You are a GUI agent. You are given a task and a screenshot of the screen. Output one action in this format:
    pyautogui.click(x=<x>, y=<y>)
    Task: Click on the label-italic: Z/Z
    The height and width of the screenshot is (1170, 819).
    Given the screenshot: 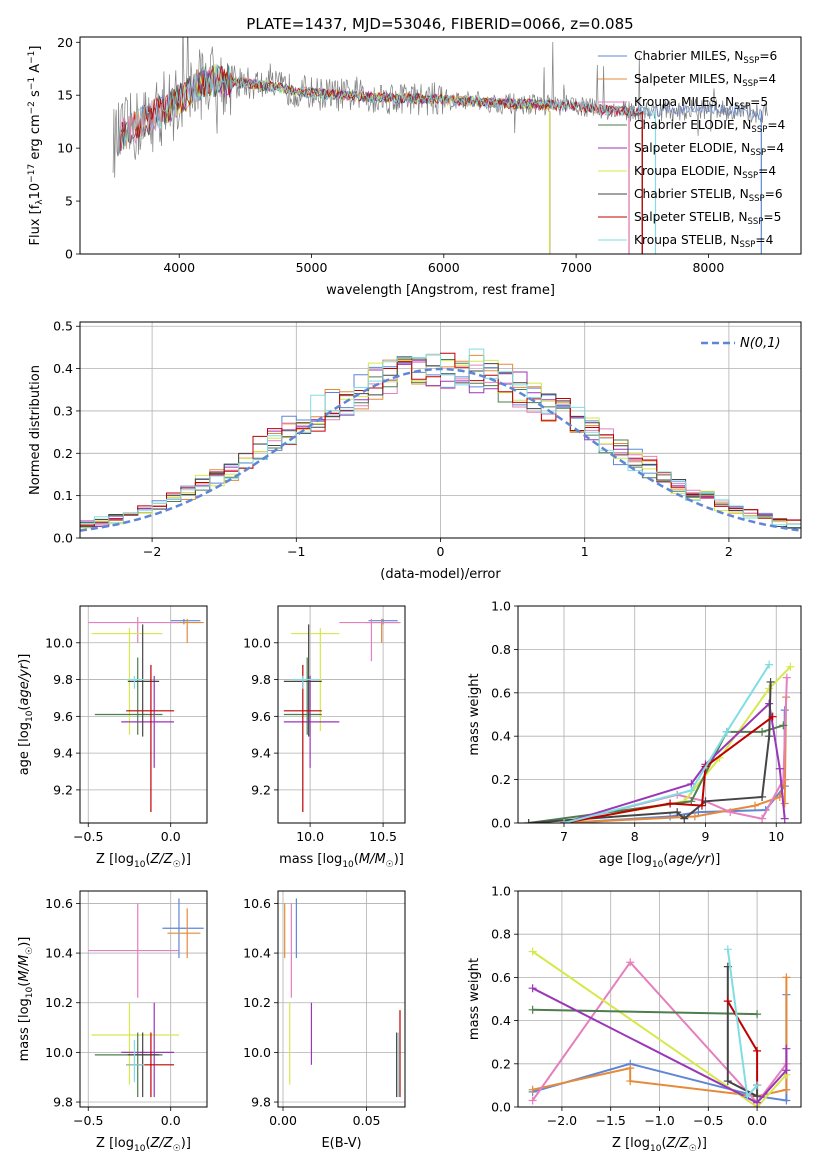 What is the action you would take?
    pyautogui.click(x=162, y=1143)
    